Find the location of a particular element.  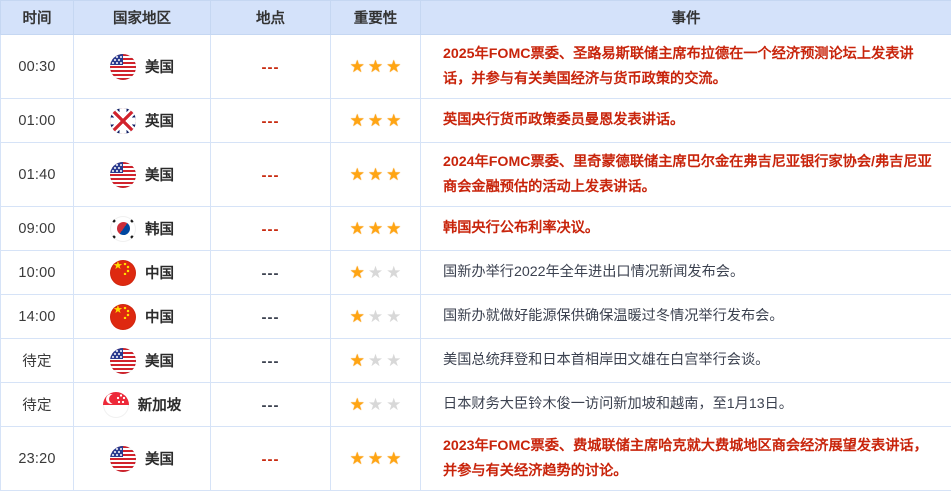

column-header-event: 事件 is located at coordinates (686, 18).